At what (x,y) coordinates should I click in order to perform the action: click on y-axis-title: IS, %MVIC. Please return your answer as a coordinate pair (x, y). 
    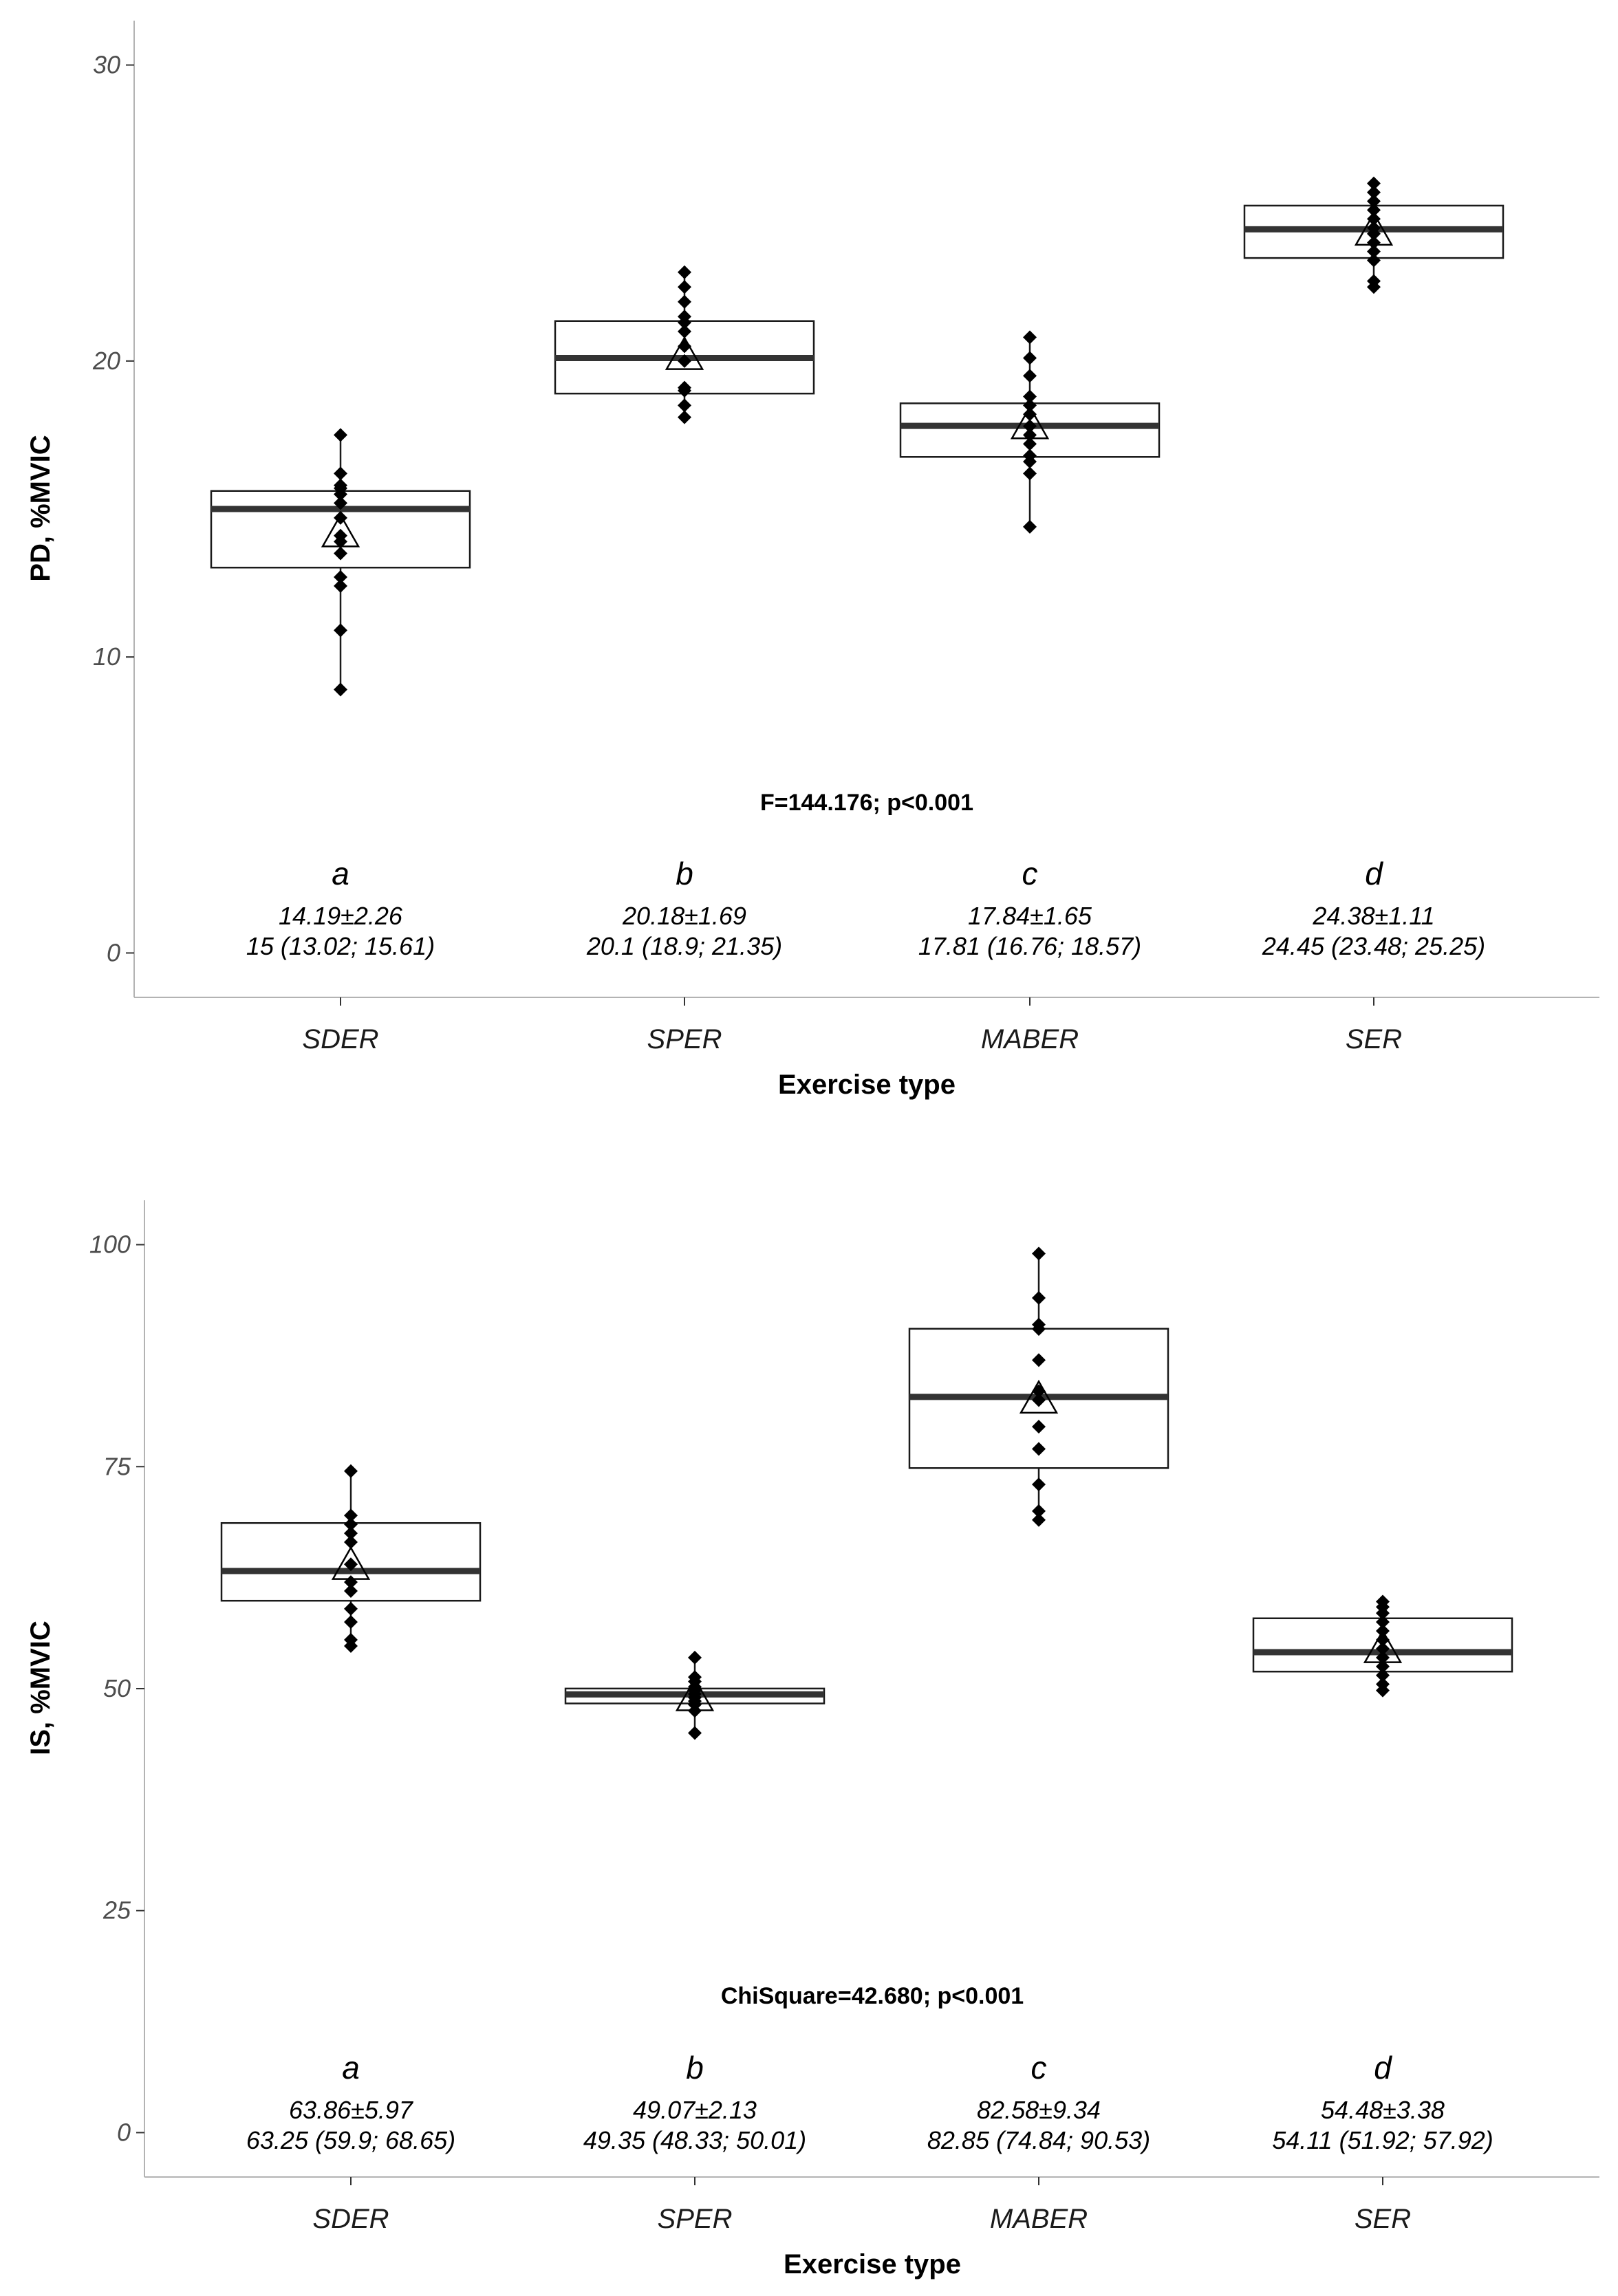
    Looking at the image, I should click on (40, 1688).